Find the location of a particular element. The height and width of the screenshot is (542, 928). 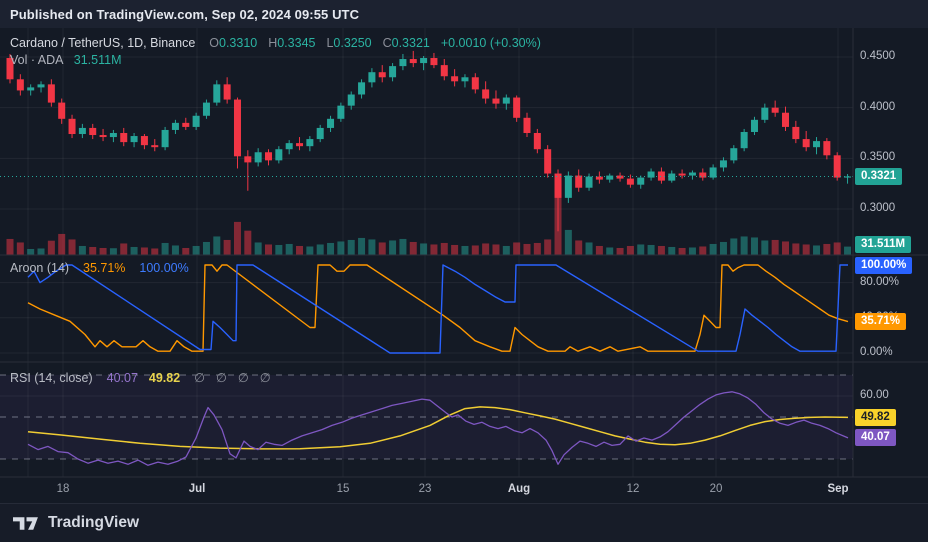

rsi-empty-4: ∅ is located at coordinates (265, 378).